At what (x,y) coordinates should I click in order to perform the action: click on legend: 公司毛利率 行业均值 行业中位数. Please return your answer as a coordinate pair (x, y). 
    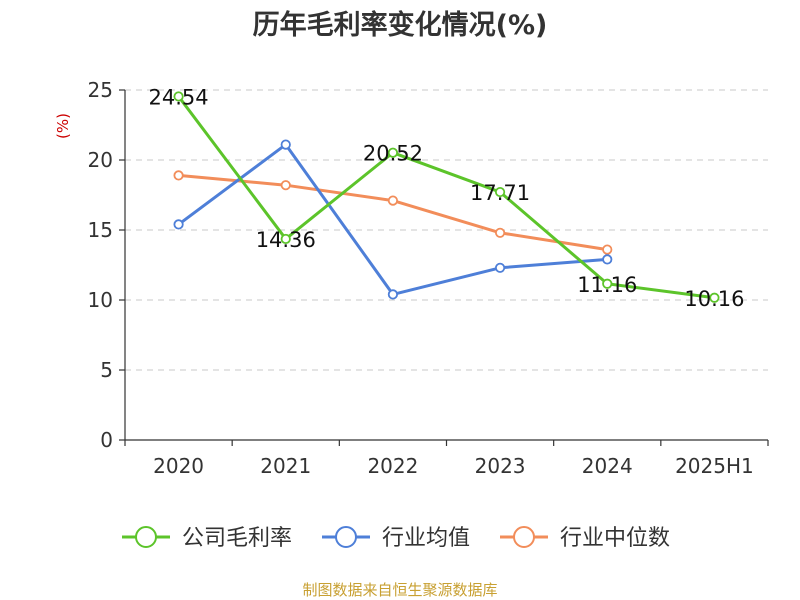
    Looking at the image, I should click on (396, 538).